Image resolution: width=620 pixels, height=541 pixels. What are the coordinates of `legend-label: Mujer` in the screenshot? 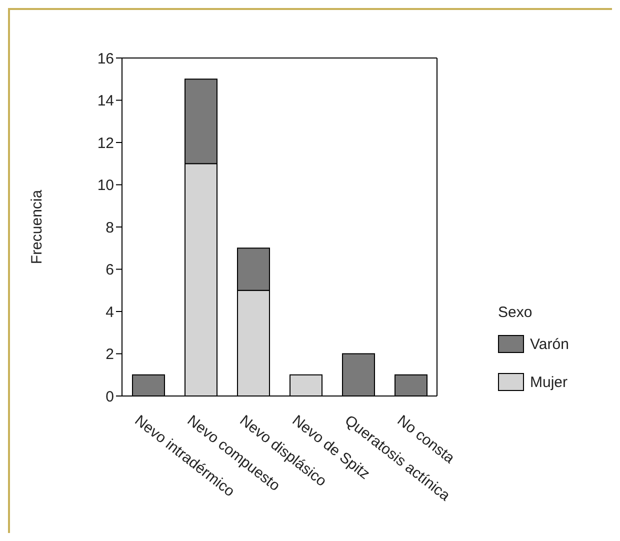 It's located at (549, 382).